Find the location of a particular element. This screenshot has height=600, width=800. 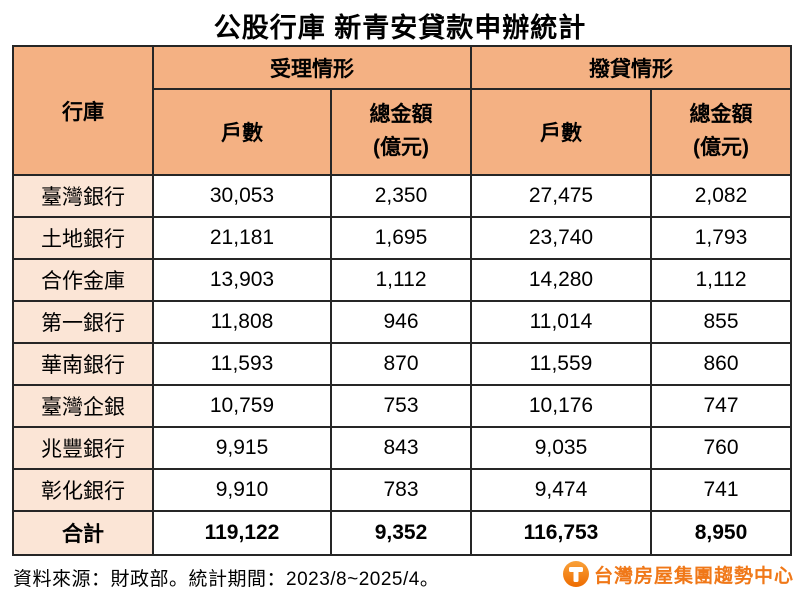

group-header-accepted: 受理情形 is located at coordinates (312, 67).